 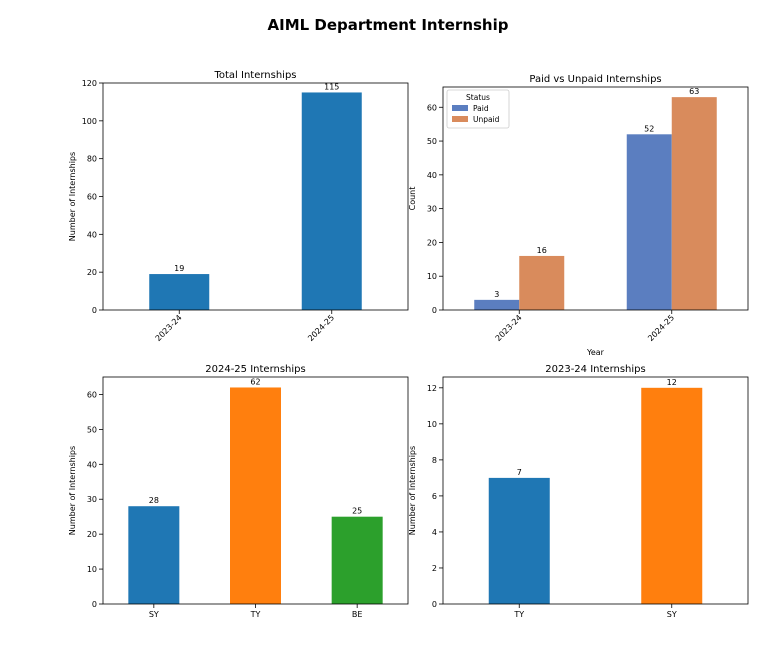 I want to click on data-label: 62, so click(x=255, y=381).